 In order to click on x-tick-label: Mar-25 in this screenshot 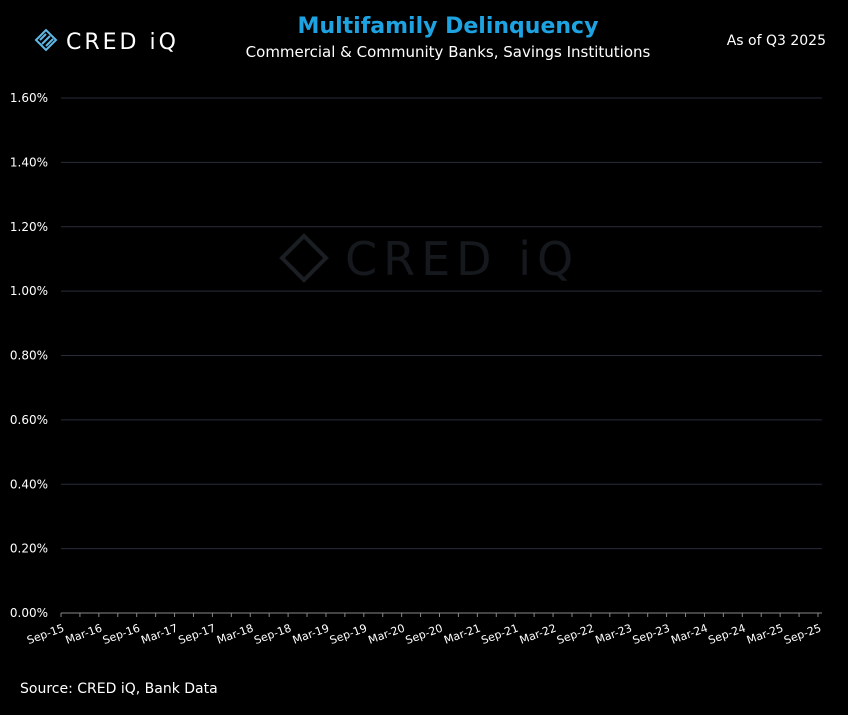, I will do `click(765, 634)`.